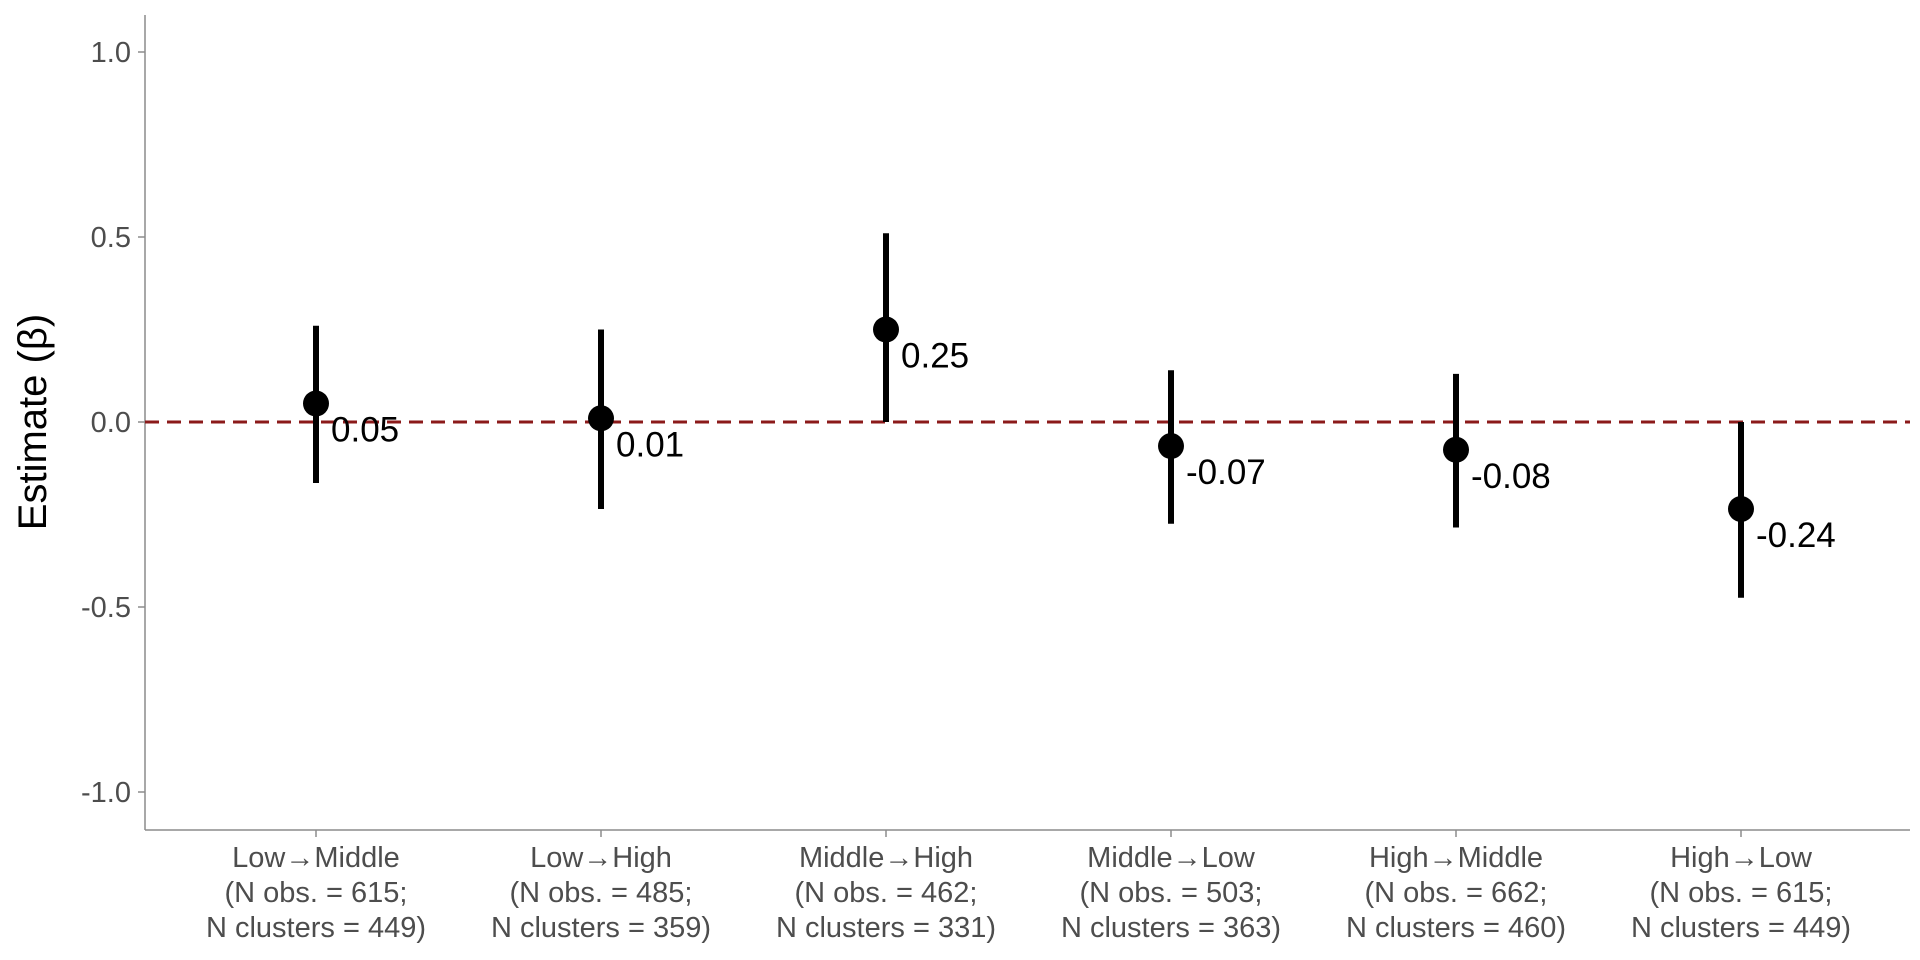  I want to click on x-tick-obs: (N obs. = 503;, so click(1171, 893).